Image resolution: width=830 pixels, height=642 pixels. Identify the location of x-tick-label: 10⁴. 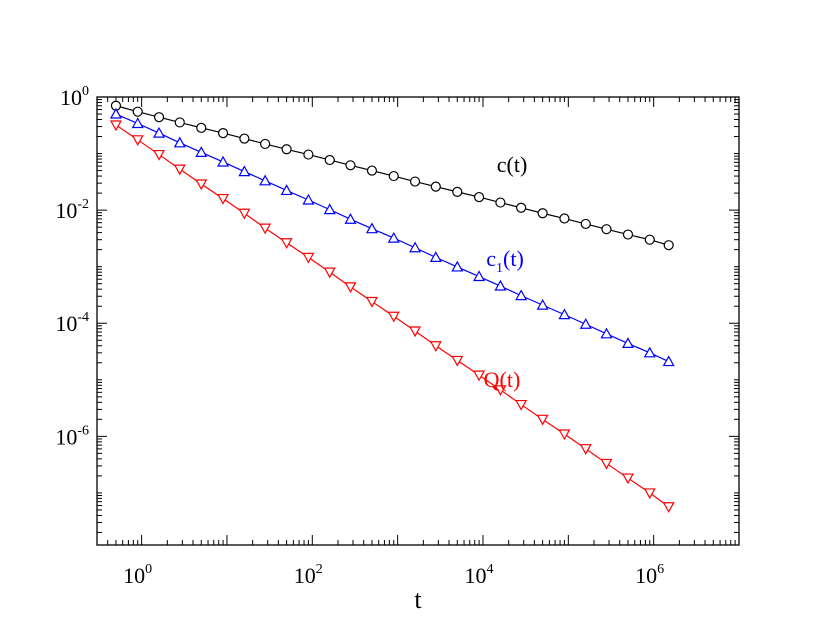
(478, 575).